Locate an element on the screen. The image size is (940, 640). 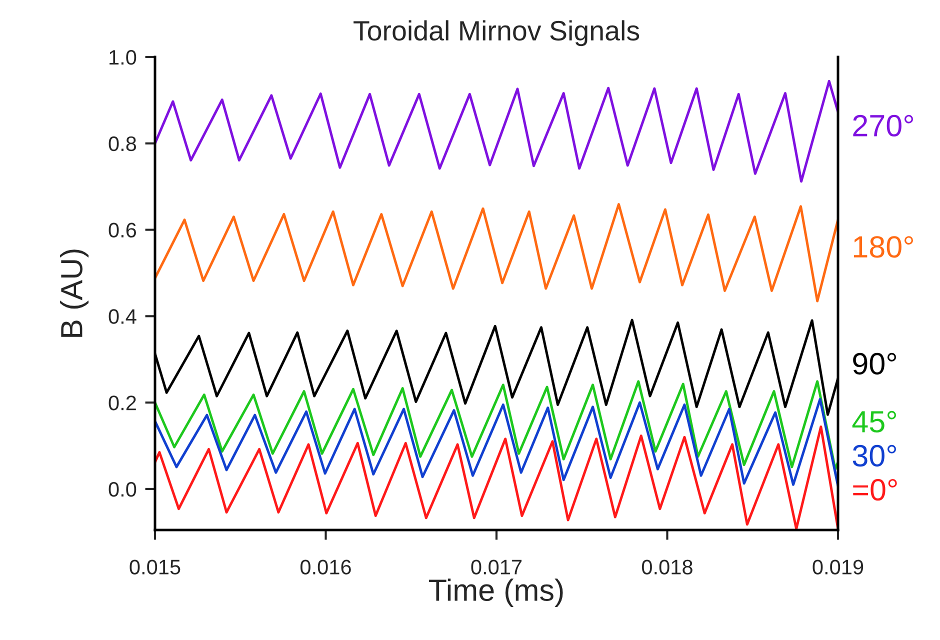
x-tick-label: 0.016 is located at coordinates (325, 567).